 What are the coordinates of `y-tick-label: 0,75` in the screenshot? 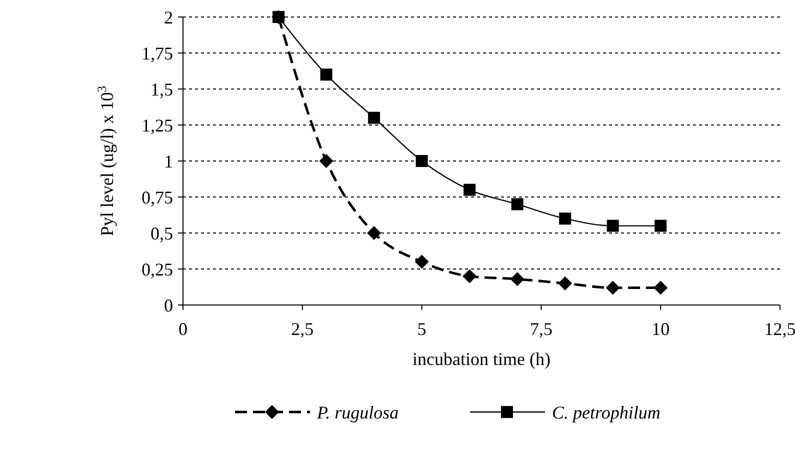 It's located at (157, 197).